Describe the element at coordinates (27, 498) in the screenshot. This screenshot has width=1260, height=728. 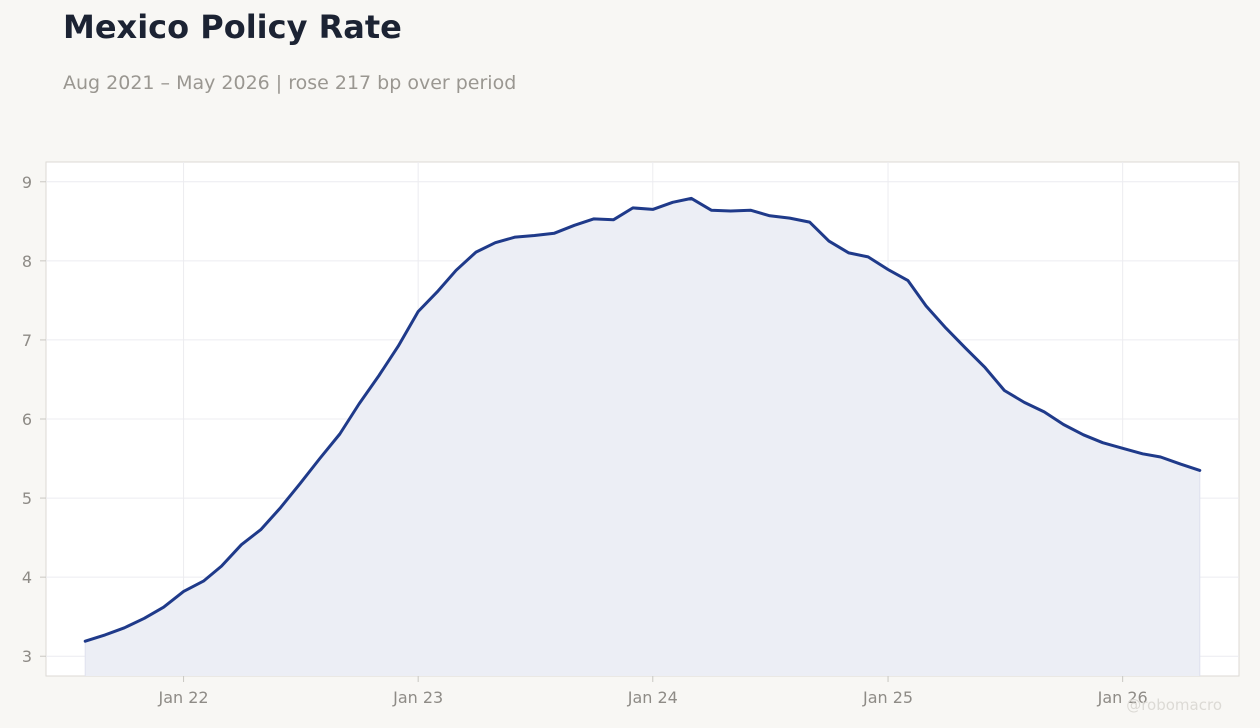
I see `y-tick-label: 5` at that location.